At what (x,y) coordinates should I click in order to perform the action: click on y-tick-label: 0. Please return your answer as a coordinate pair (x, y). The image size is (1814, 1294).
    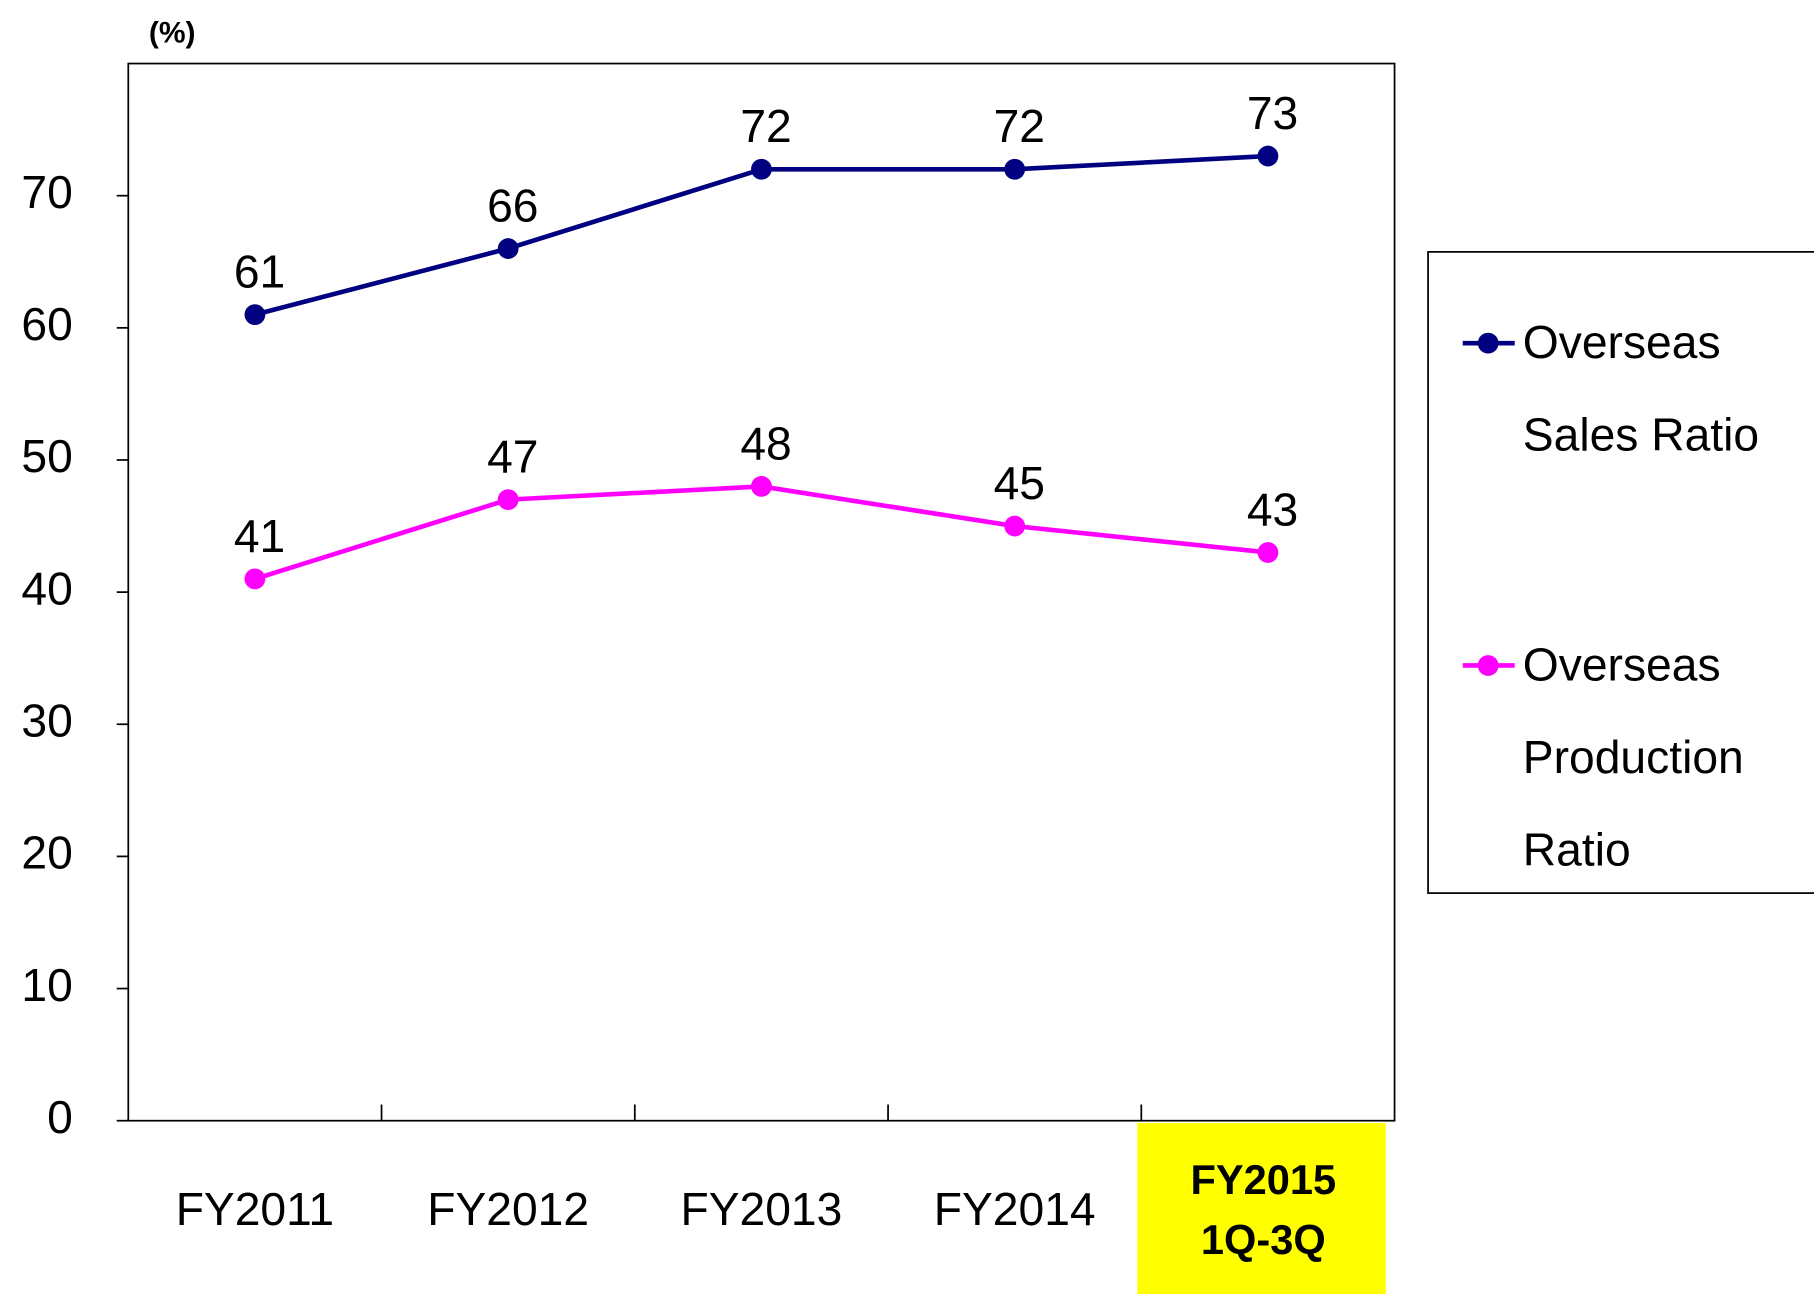
    Looking at the image, I should click on (60, 1117).